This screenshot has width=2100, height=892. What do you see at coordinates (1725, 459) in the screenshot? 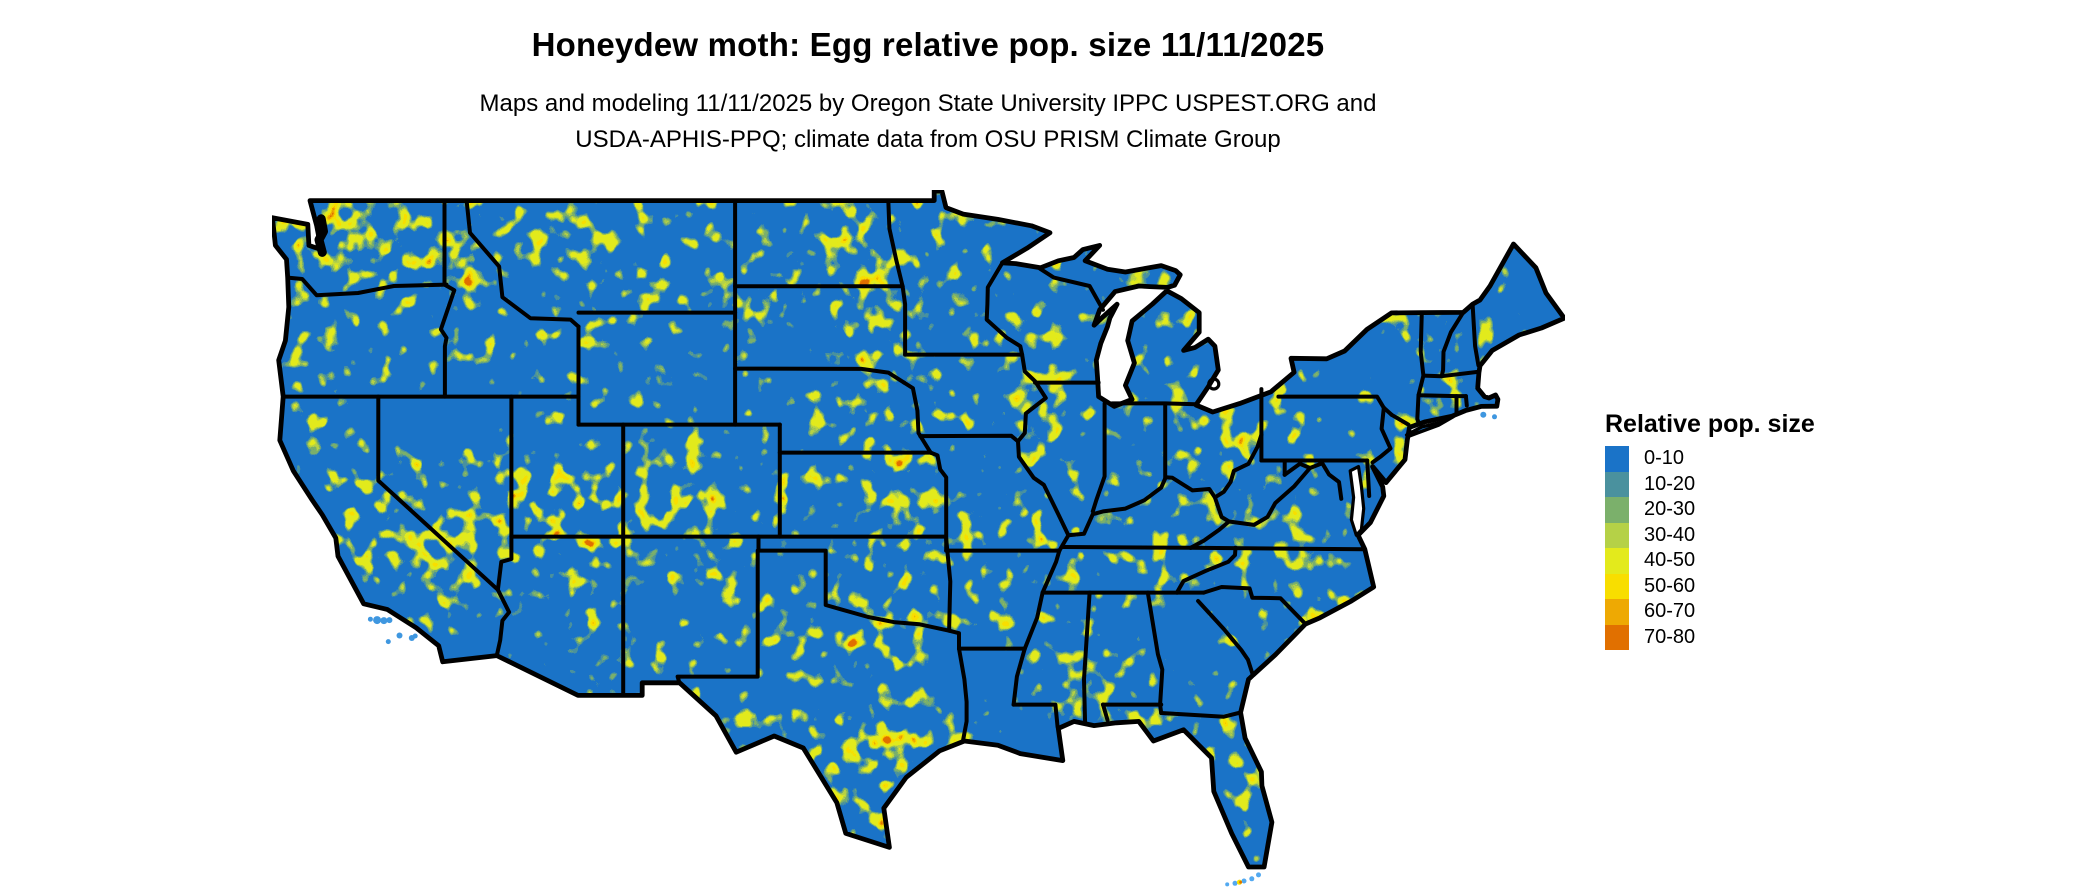
I see `legend-item-0-10: 0-10` at bounding box center [1725, 459].